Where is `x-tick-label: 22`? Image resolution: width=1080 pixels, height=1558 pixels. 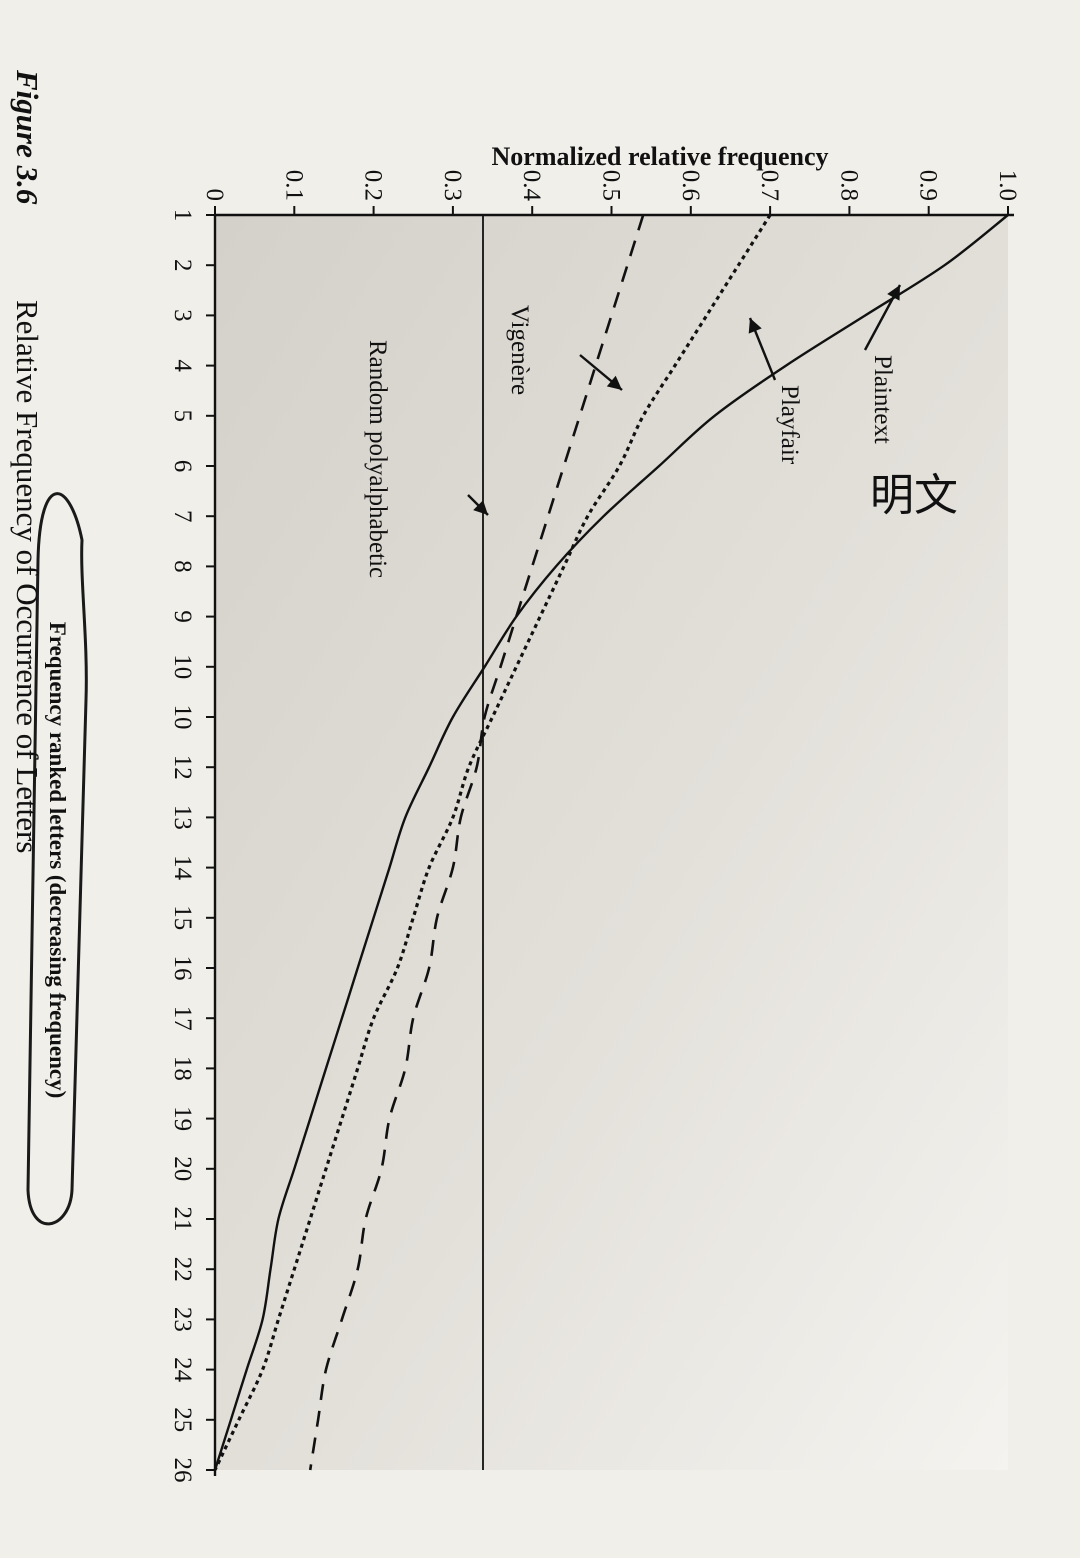
x-tick-label: 22 is located at coordinates (182, 1269).